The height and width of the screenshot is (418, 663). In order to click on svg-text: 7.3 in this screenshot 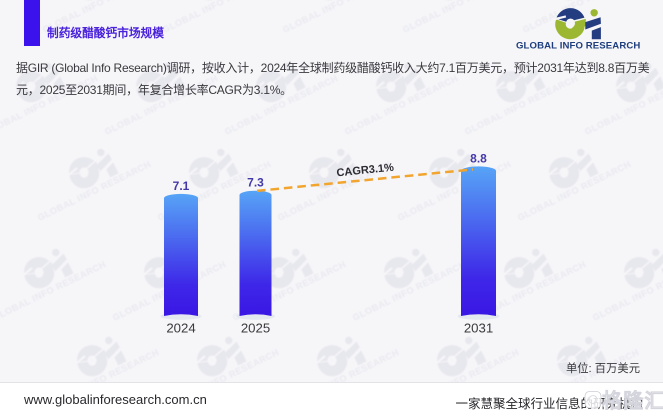, I will do `click(255, 183)`.